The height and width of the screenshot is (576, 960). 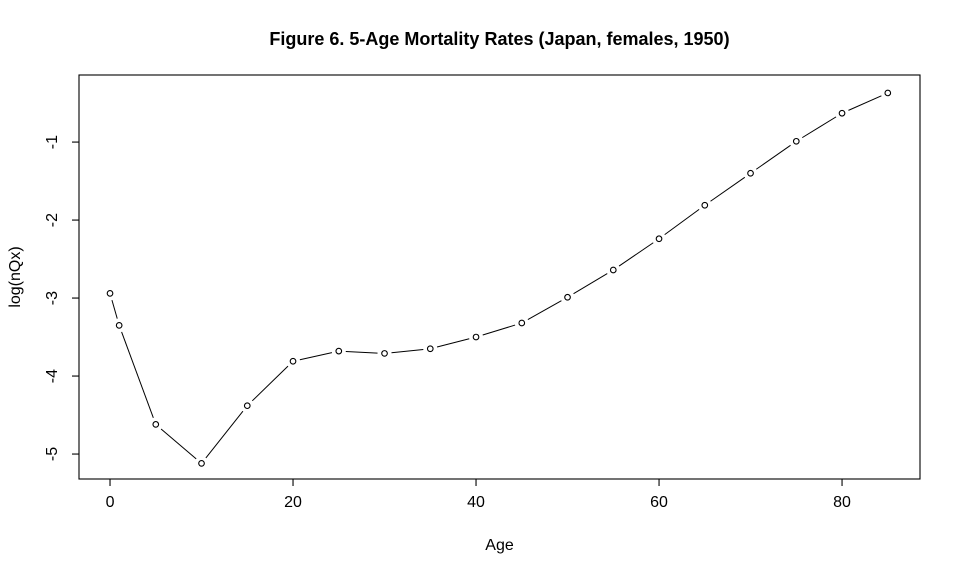 What do you see at coordinates (659, 502) in the screenshot?
I see `x-tick-label: 60` at bounding box center [659, 502].